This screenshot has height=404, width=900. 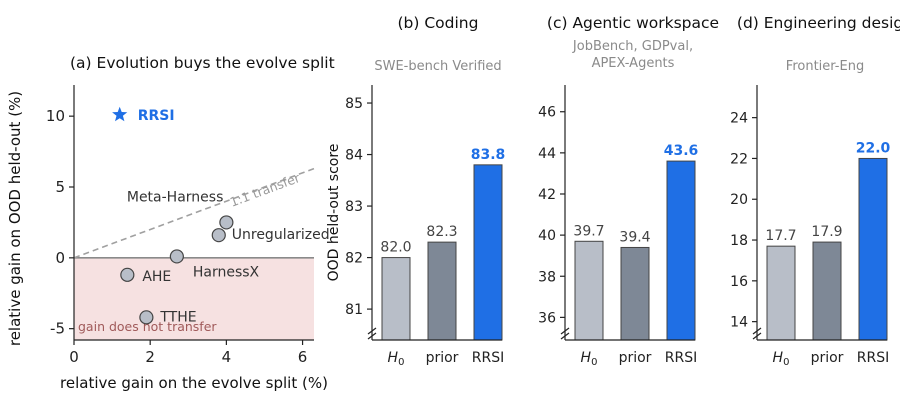 What do you see at coordinates (873, 148) in the screenshot?
I see `bar-value-label: 22.0` at bounding box center [873, 148].